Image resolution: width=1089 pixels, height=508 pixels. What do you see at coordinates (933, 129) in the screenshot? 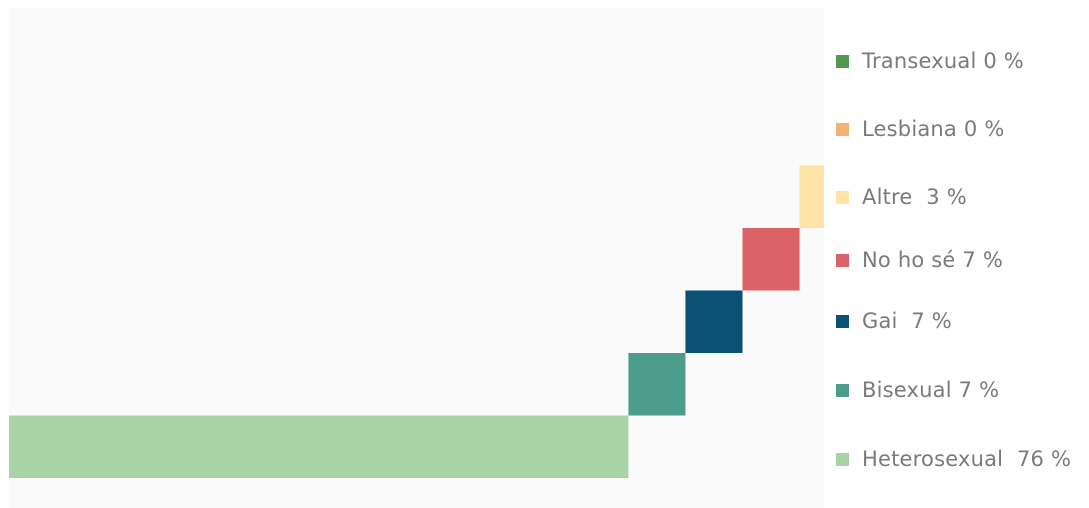
I see `legend-label: Lesbiana 0 %` at bounding box center [933, 129].